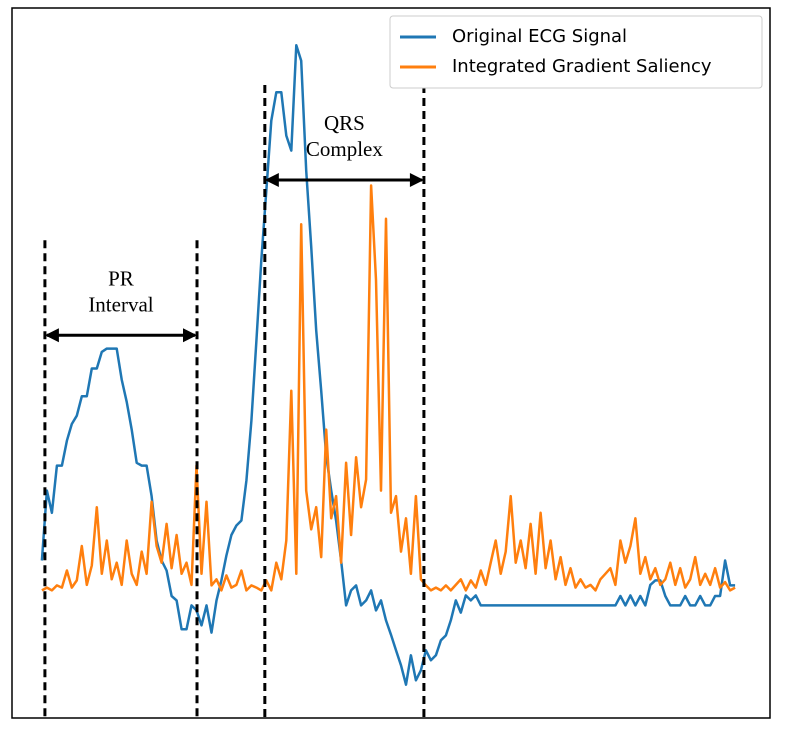 This screenshot has height=747, width=793. I want to click on legend-label: Integrated Gradient Saliency, so click(582, 66).